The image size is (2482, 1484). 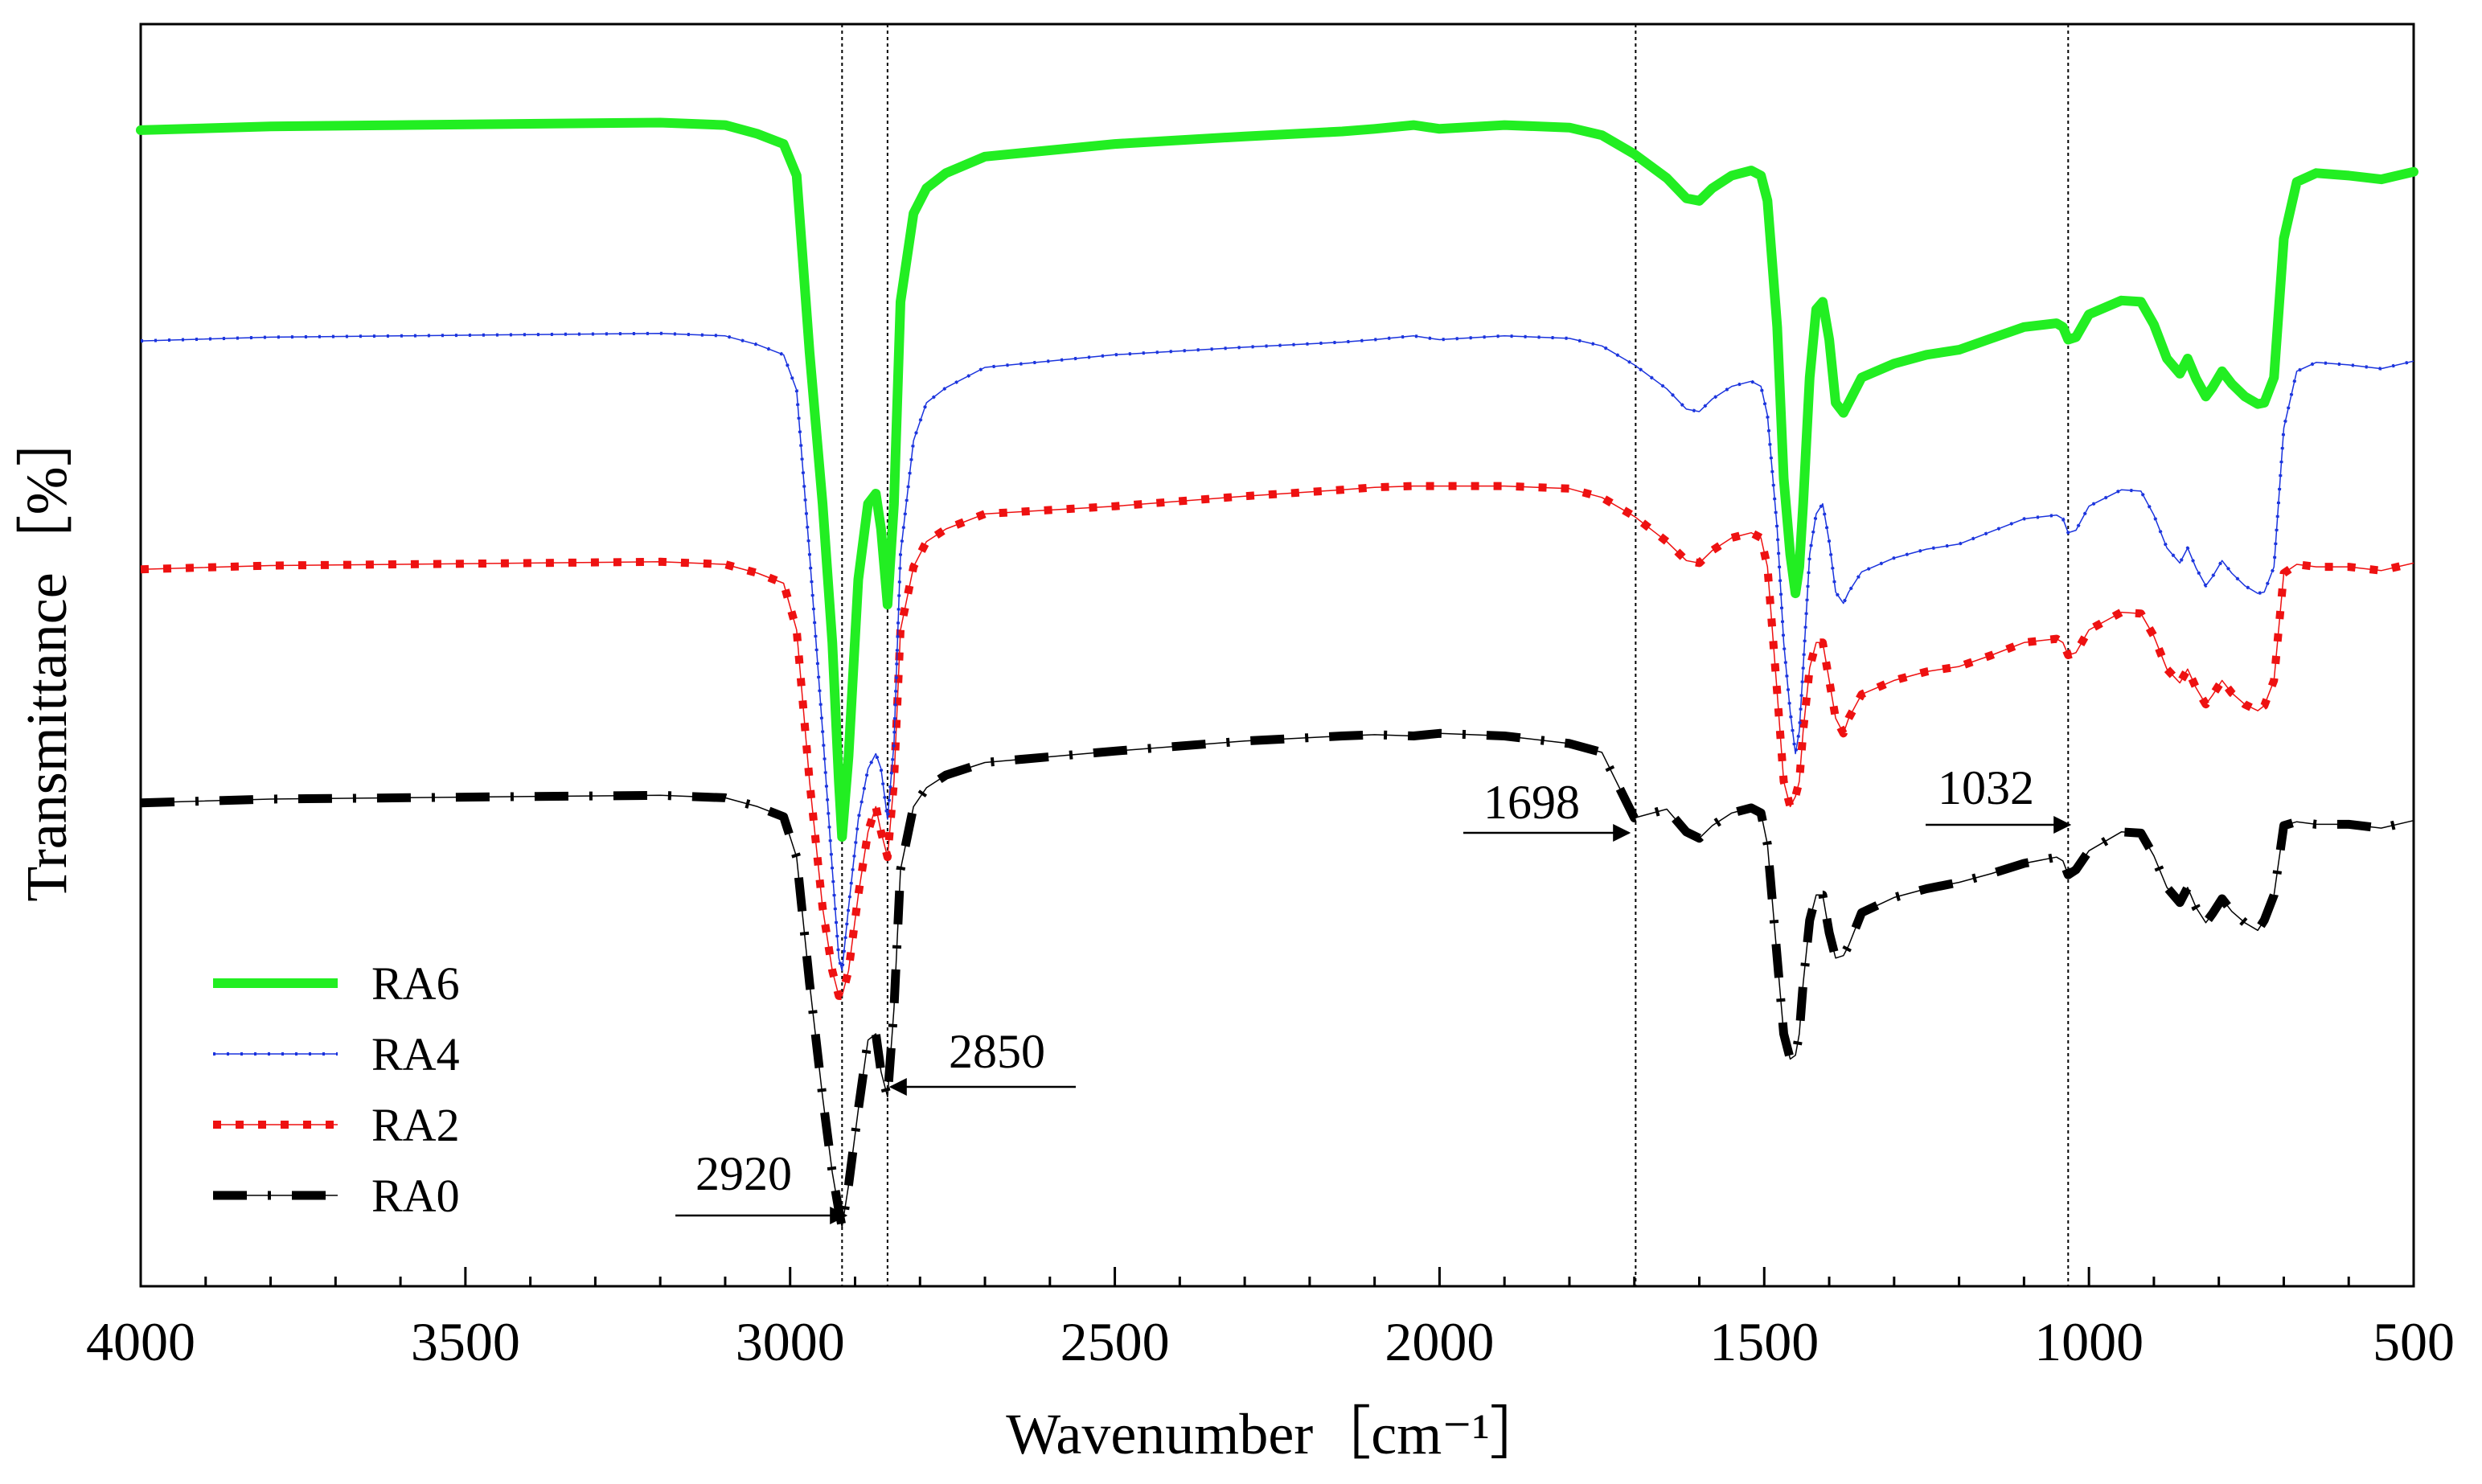 I want to click on y-axis-title: Transmittance［%］, so click(x=46, y=655).